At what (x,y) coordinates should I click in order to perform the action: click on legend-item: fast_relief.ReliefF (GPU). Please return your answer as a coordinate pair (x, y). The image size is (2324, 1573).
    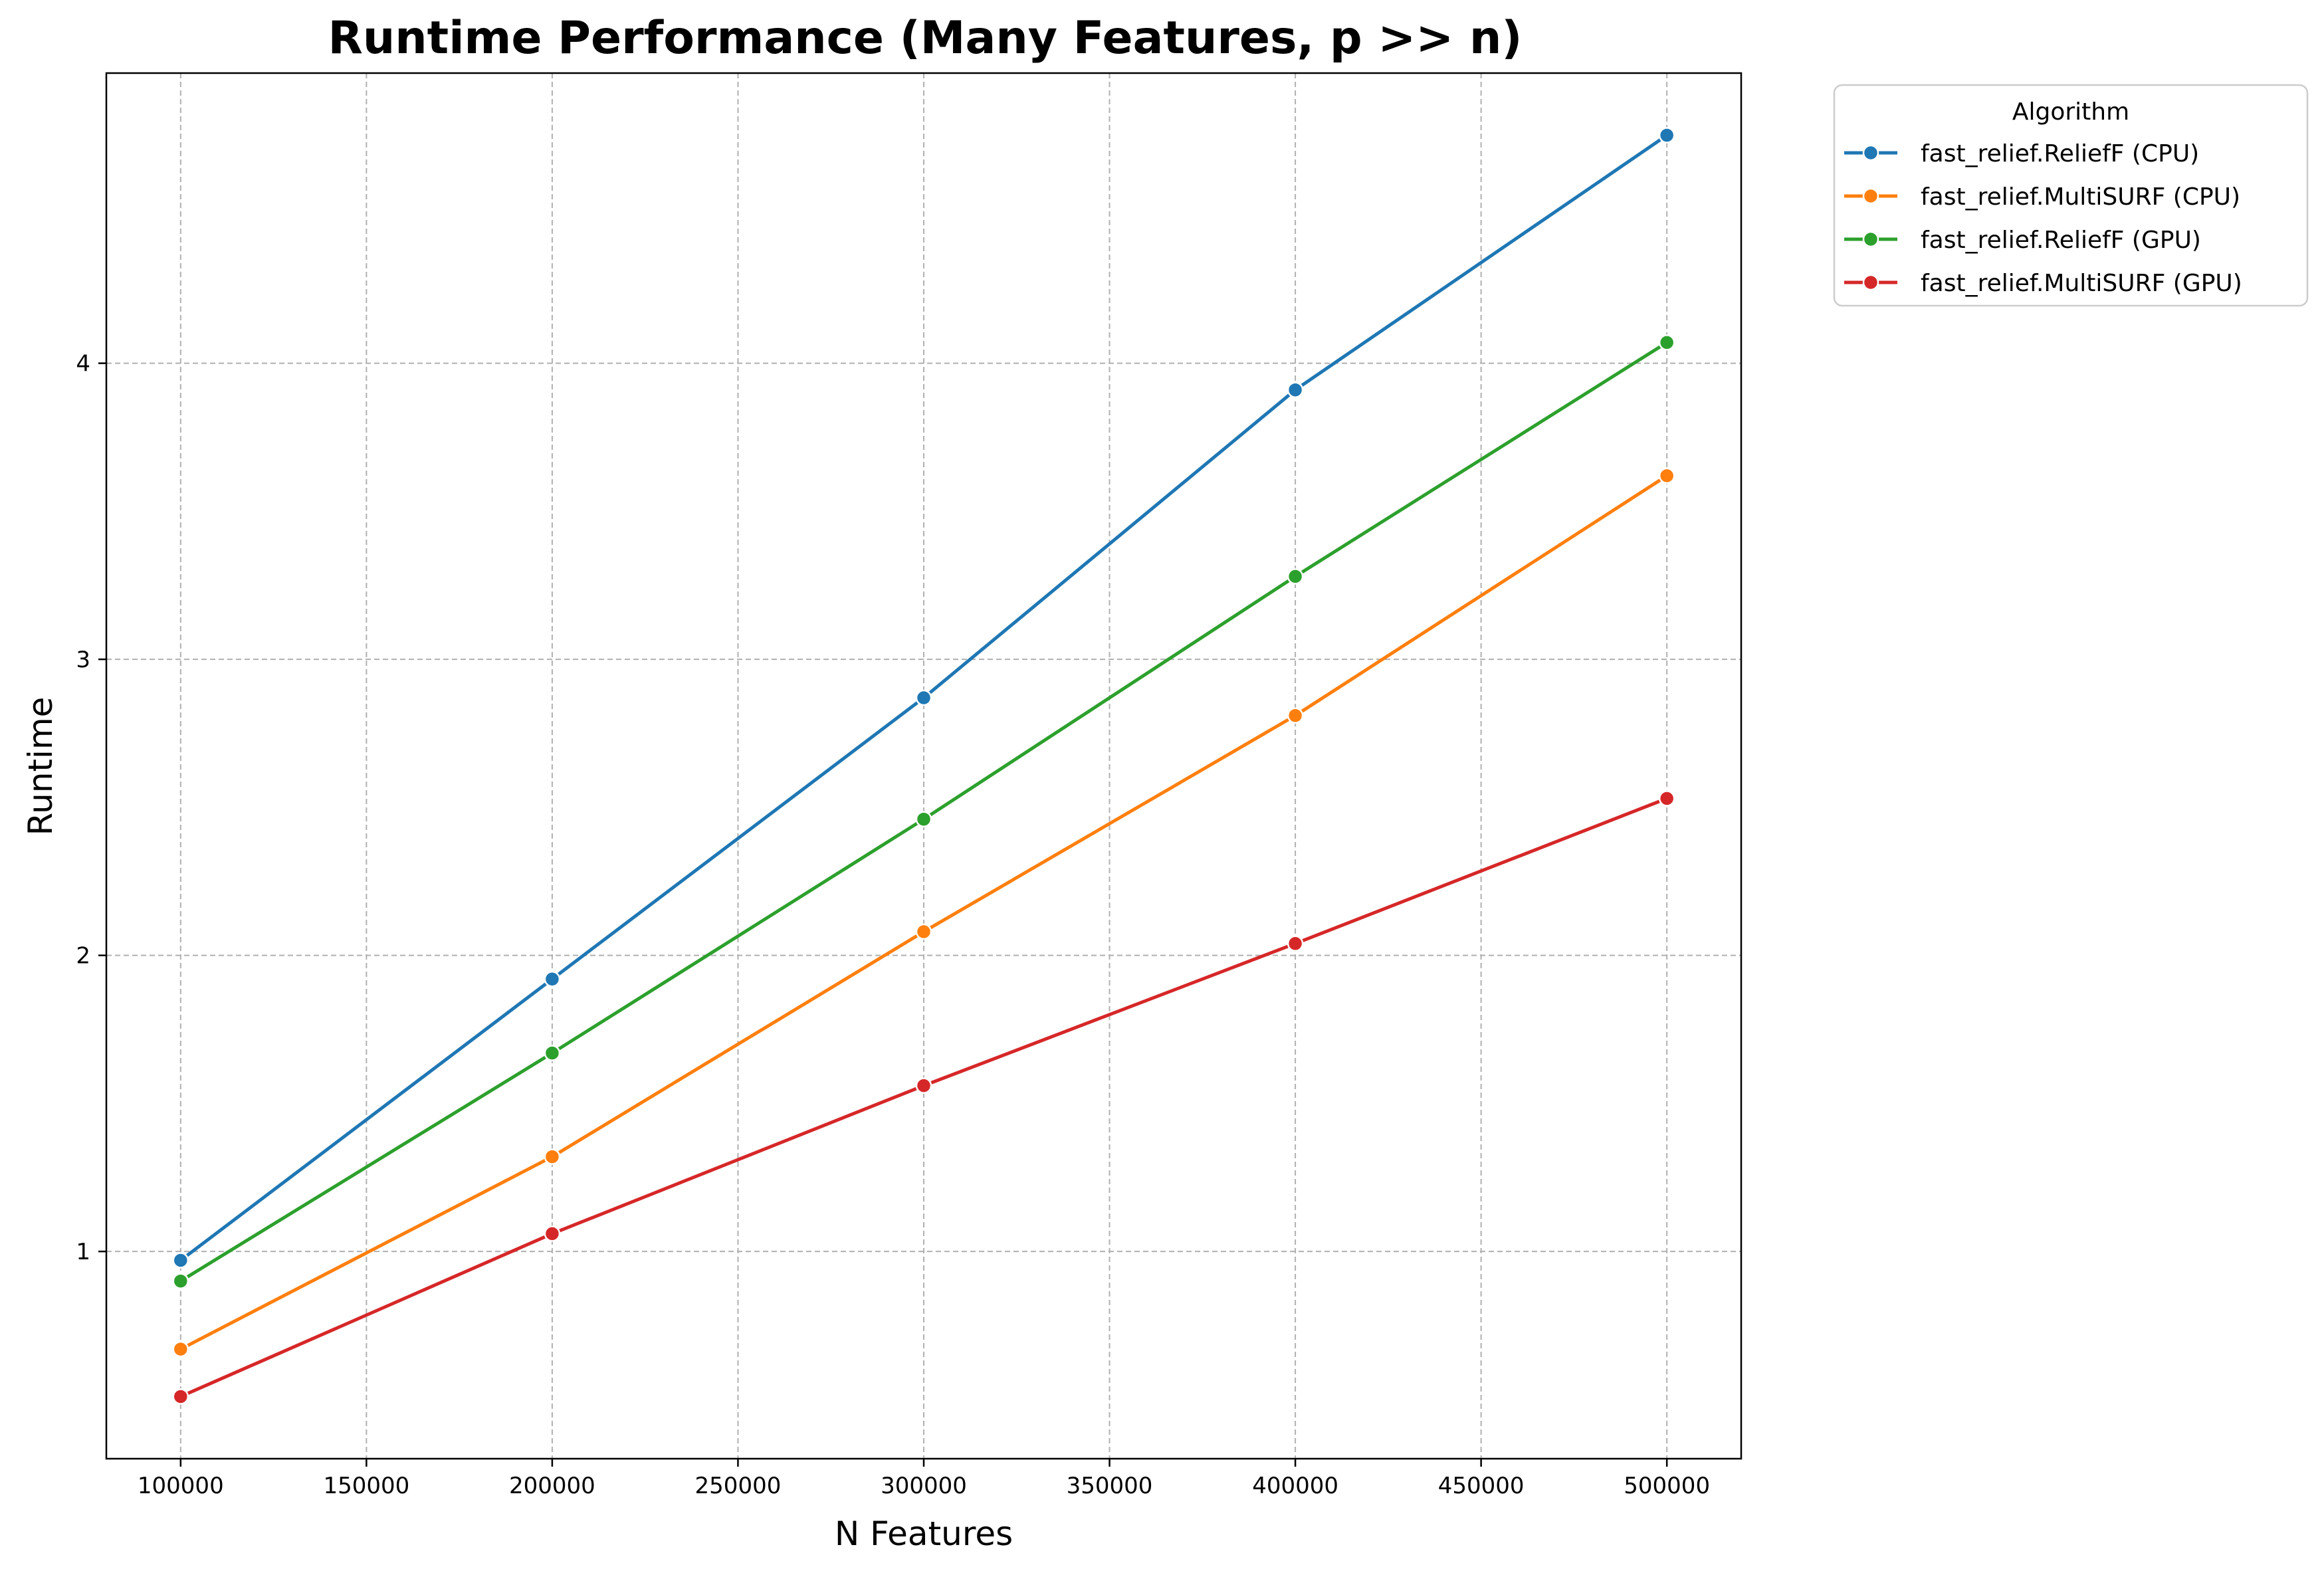
    Looking at the image, I should click on (2022, 240).